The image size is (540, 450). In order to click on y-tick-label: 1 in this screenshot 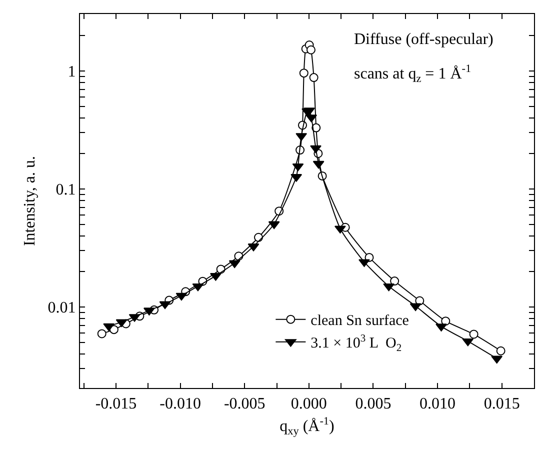, I will do `click(72, 72)`.